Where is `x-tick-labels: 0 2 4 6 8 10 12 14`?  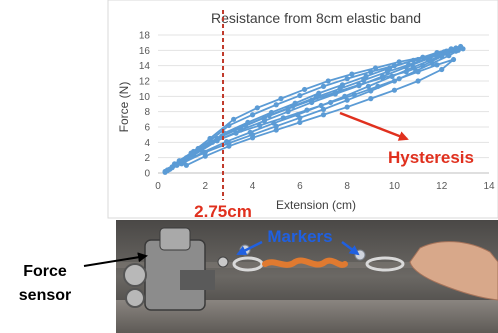 x-tick-labels: 0 2 4 6 8 10 12 14 is located at coordinates (325, 186).